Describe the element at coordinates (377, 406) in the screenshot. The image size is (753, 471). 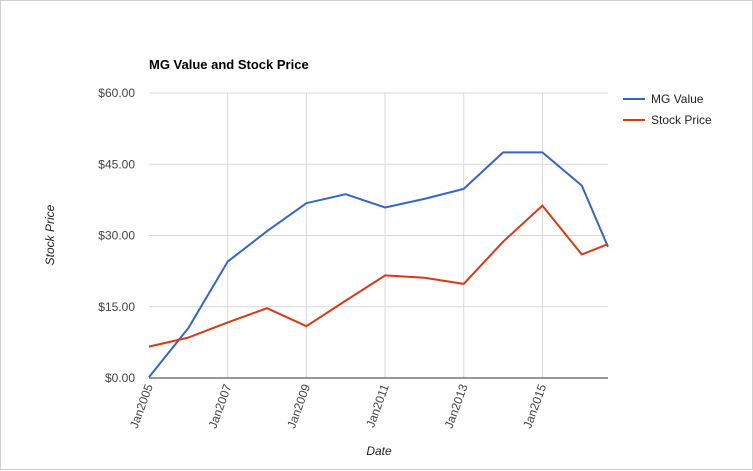
I see `x-tick-label: Jan2011` at that location.